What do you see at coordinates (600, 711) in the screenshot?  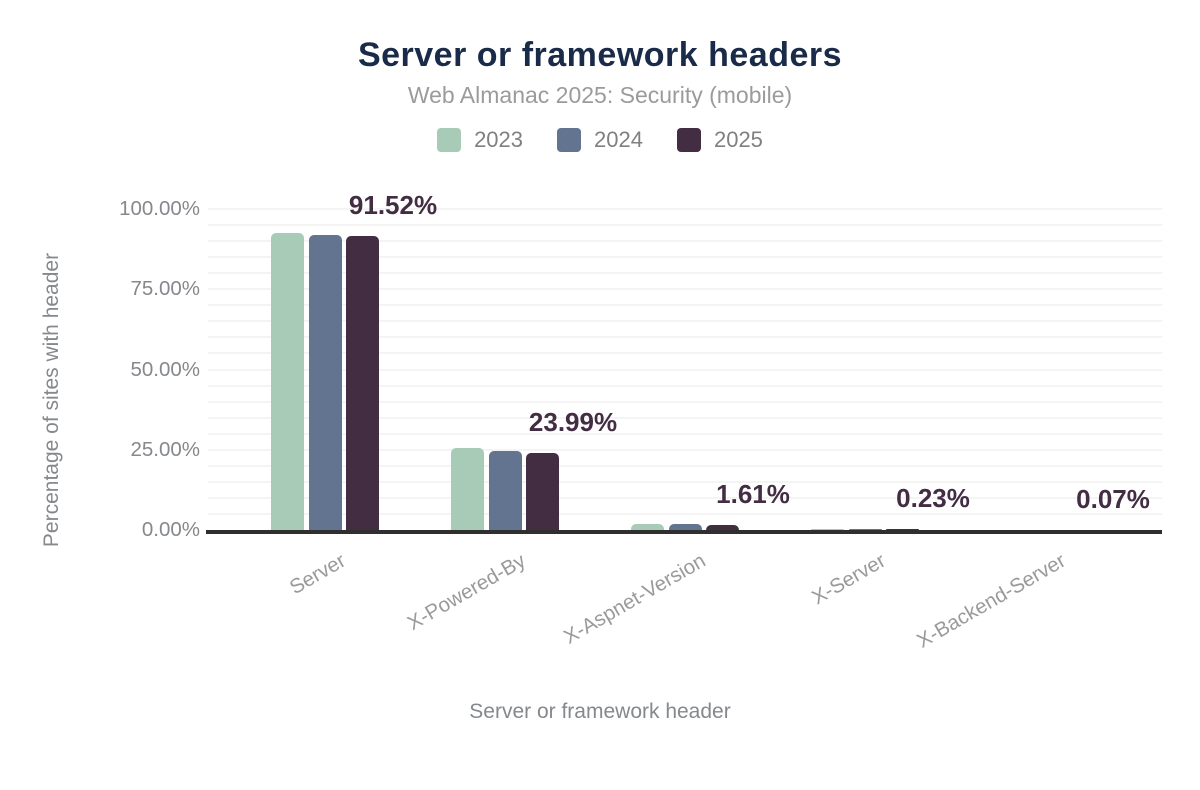 I see `x-axis-title: Server or framework header` at bounding box center [600, 711].